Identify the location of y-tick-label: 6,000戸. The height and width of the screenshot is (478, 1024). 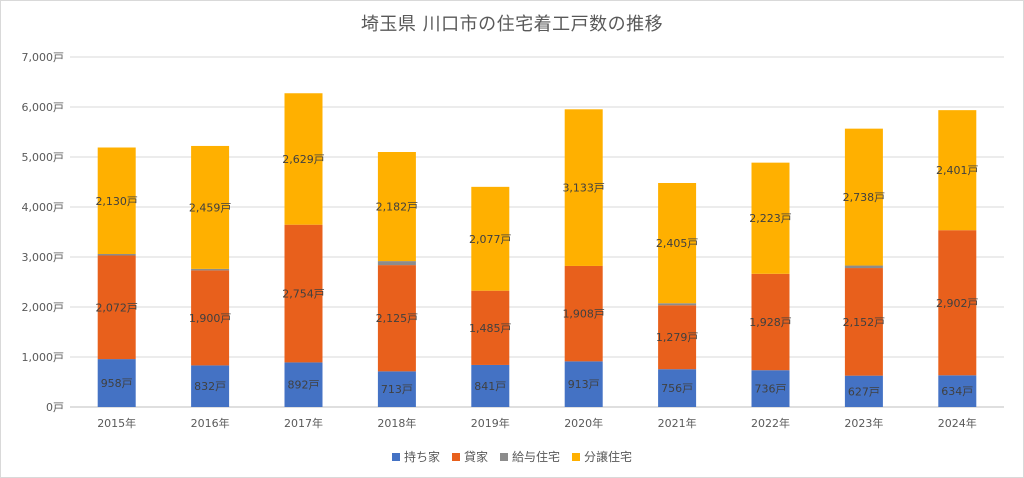
(43, 107).